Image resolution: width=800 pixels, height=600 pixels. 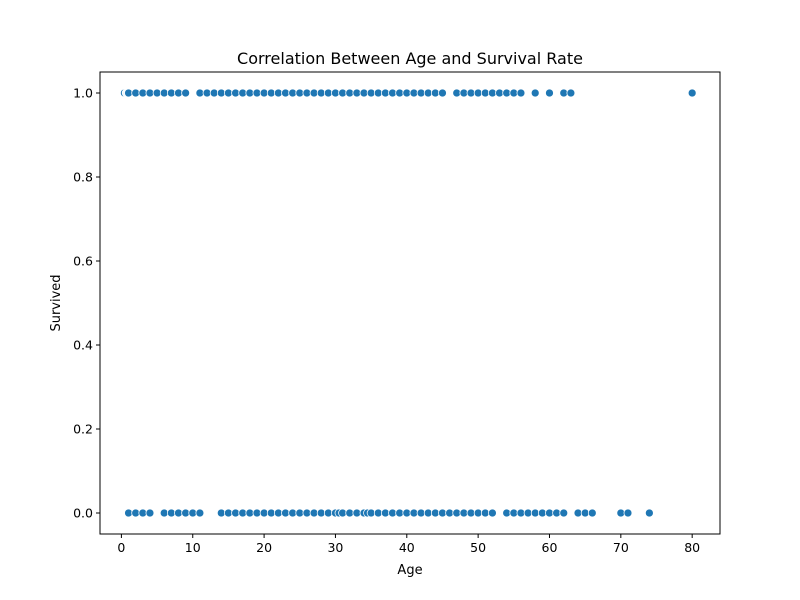 What do you see at coordinates (407, 547) in the screenshot?
I see `x-tick-label: 40` at bounding box center [407, 547].